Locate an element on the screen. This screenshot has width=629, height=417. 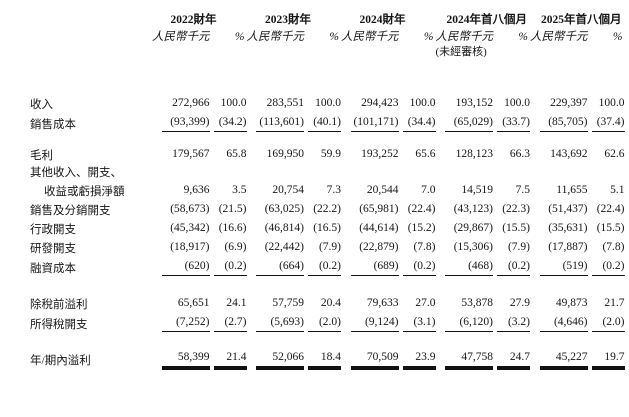
row-label: 收益或虧損淨額 is located at coordinates (84, 192).